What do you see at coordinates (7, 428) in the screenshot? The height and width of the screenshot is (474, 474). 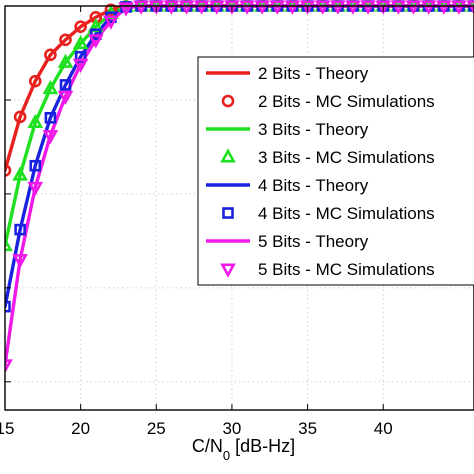 I see `x-tick-label: 15` at bounding box center [7, 428].